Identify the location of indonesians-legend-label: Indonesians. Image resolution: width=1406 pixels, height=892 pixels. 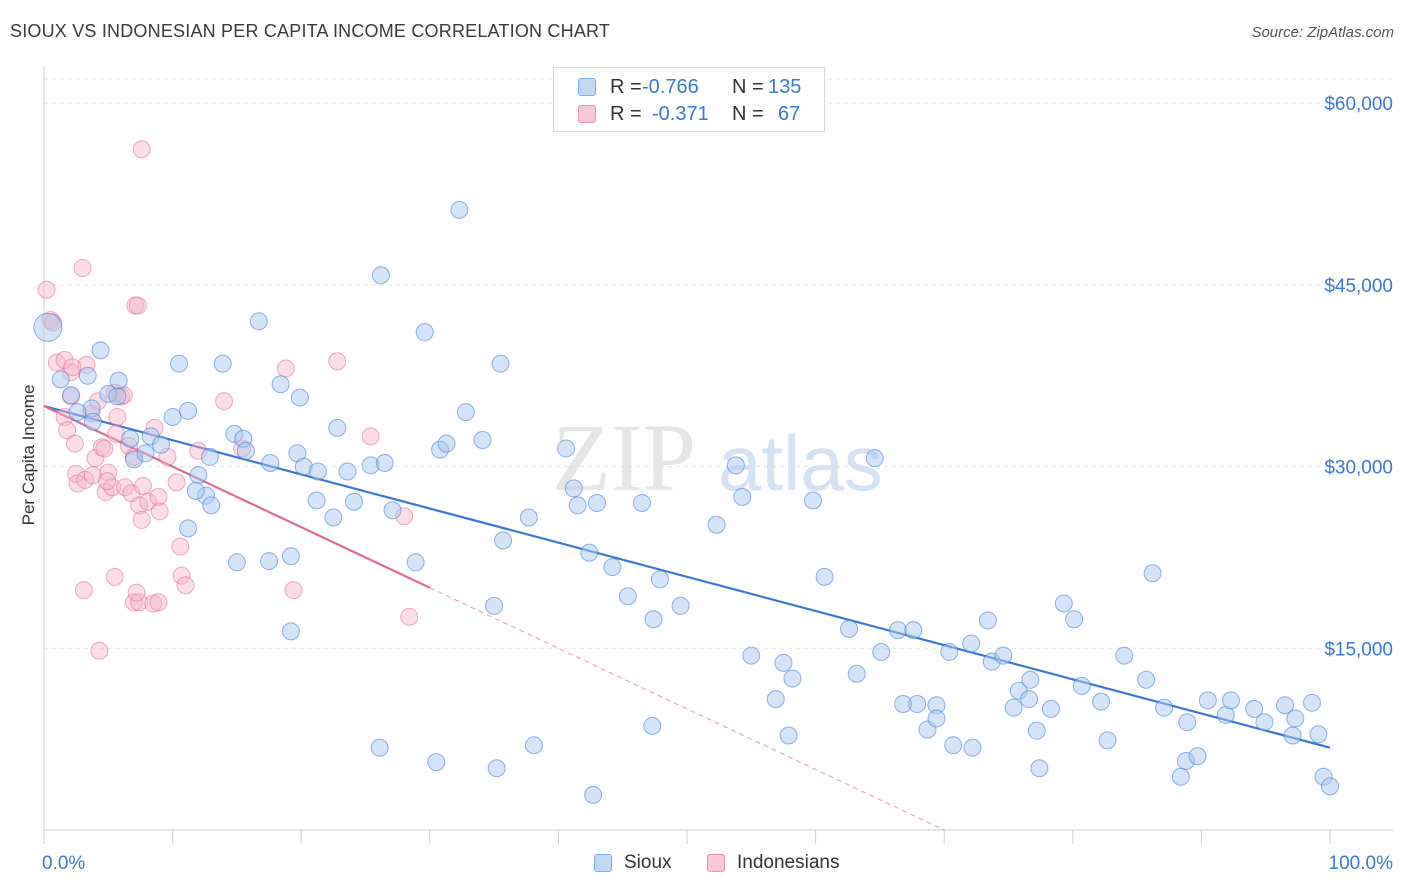
(788, 862).